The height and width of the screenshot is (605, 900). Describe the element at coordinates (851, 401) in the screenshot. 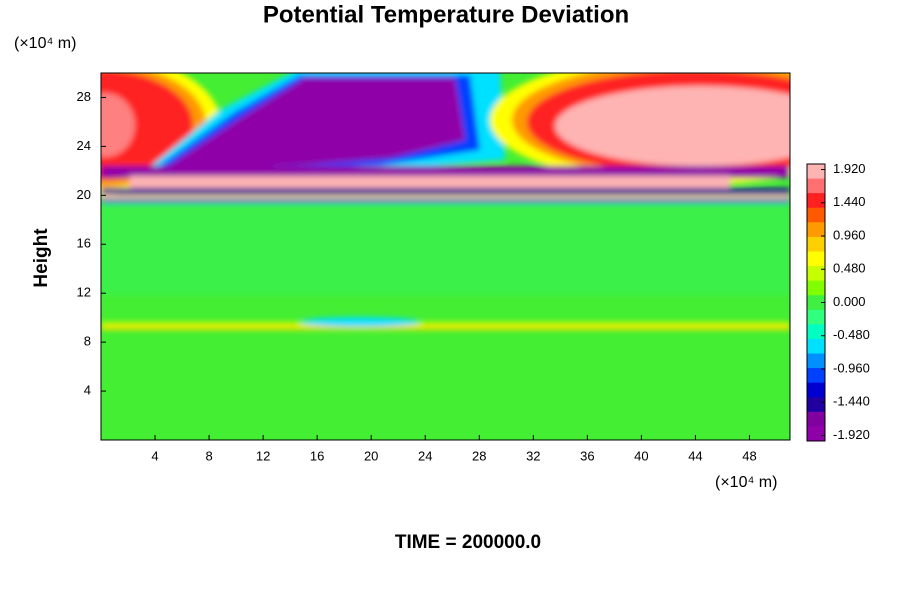

I see `colorbar-tick-label: -1.440` at that location.